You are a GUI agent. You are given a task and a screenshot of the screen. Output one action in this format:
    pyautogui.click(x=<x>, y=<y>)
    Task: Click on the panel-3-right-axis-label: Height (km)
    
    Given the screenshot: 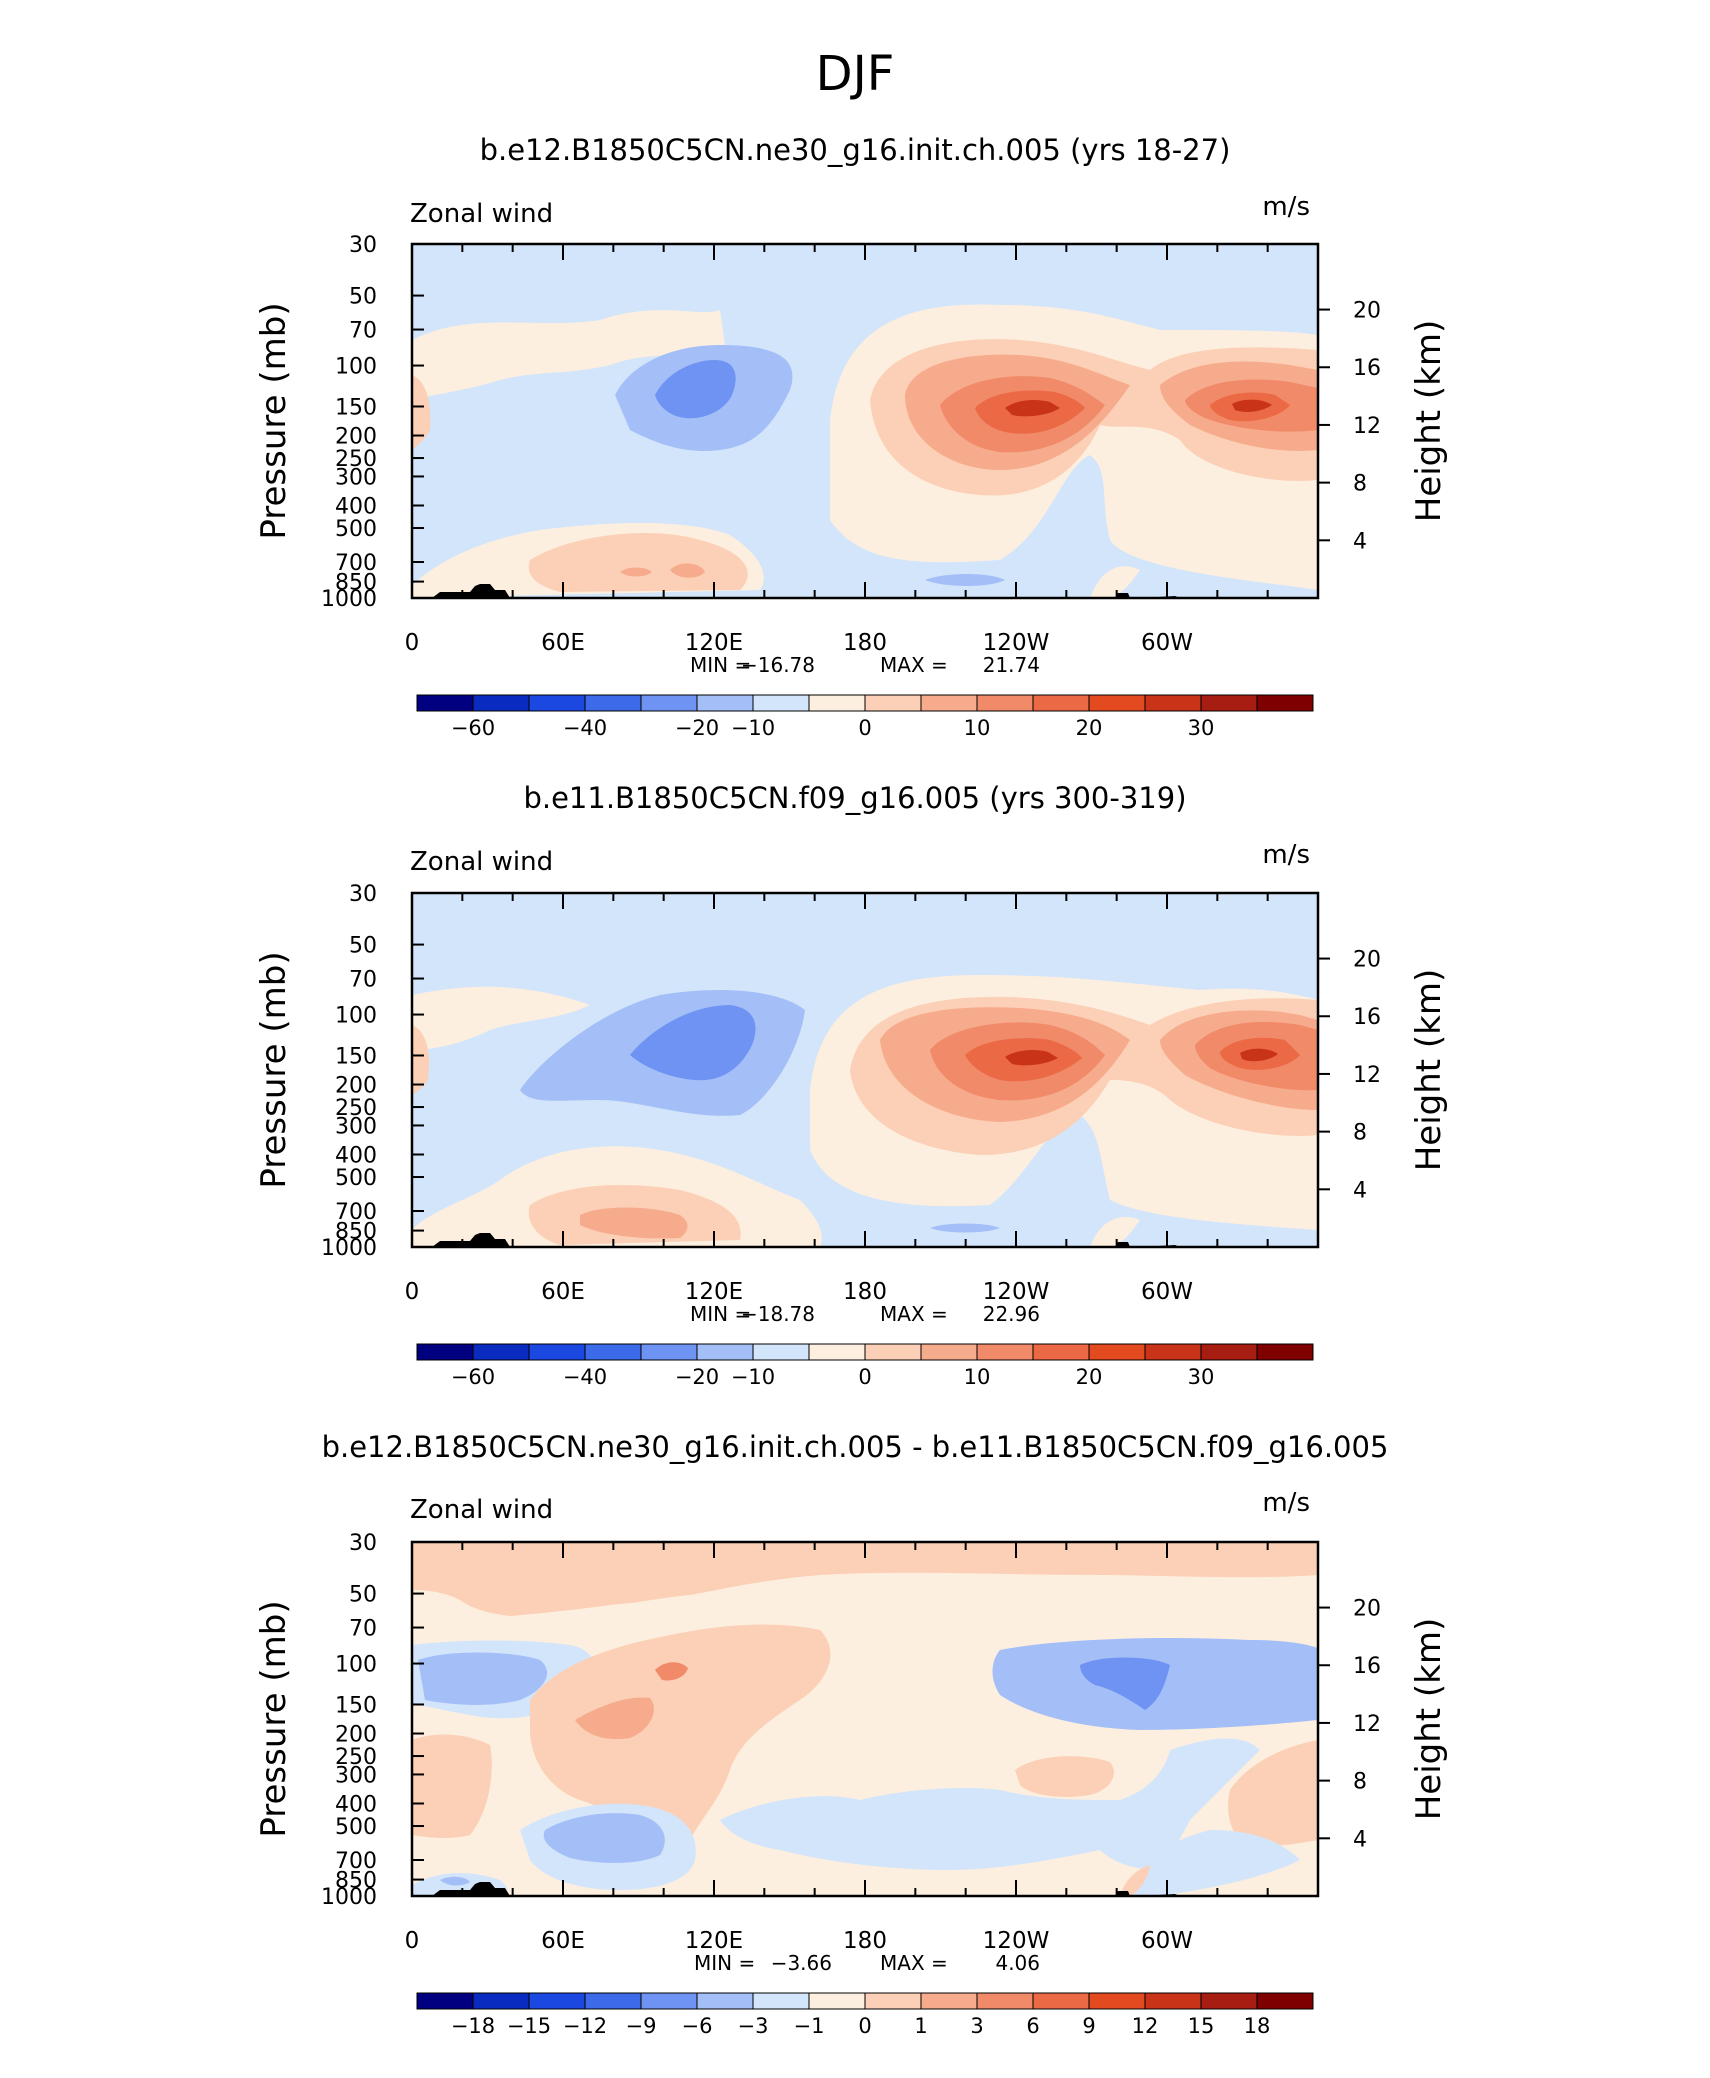 What is the action you would take?
    pyautogui.click(x=1429, y=1719)
    